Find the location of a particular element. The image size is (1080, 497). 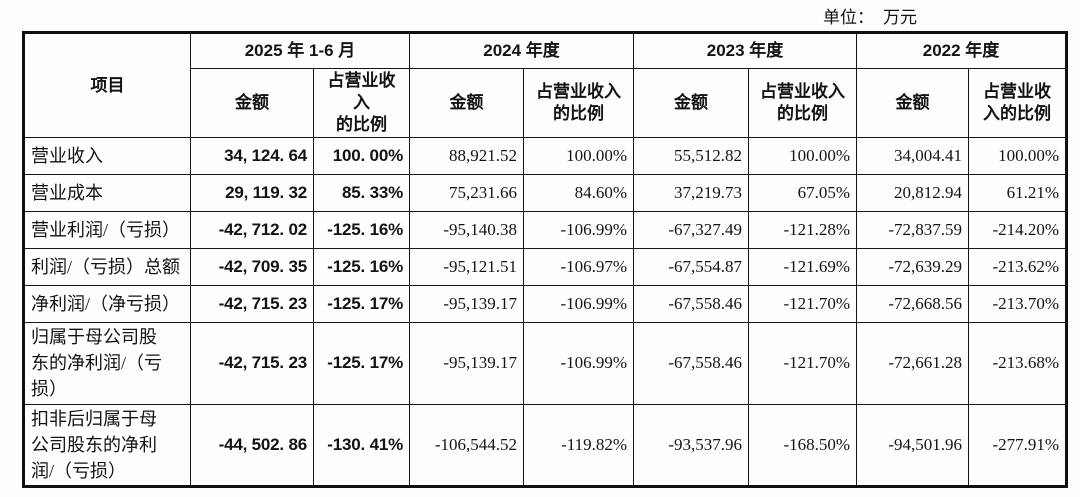

cell-2025-amount: -42, 709. 35 is located at coordinates (252, 267).